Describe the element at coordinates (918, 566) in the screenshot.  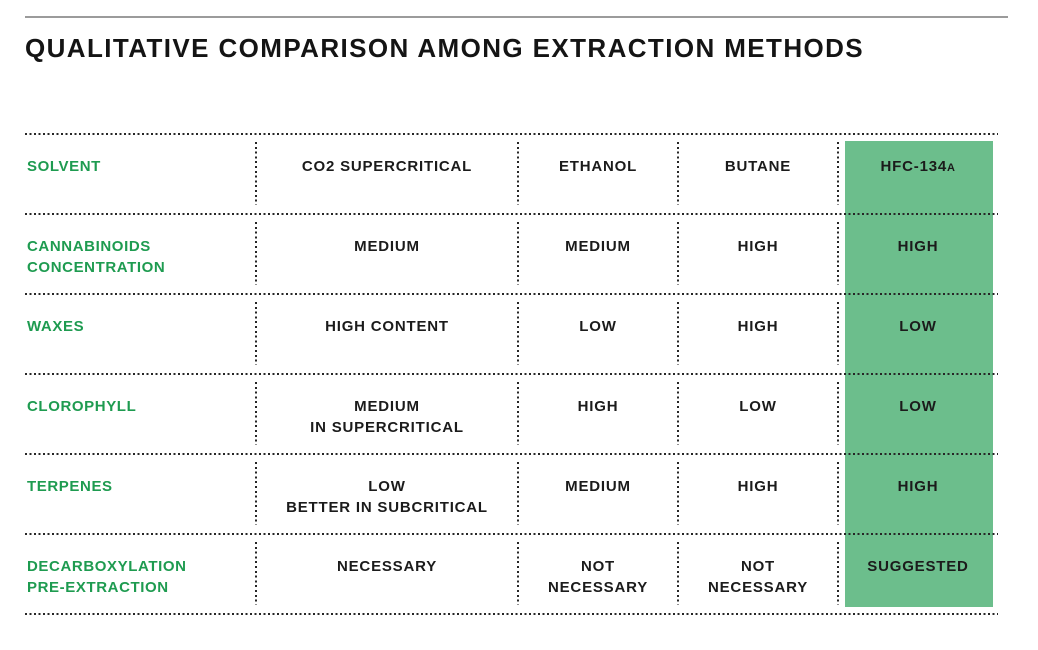
I see `cell-hfc134a: SUGGESTED` at that location.